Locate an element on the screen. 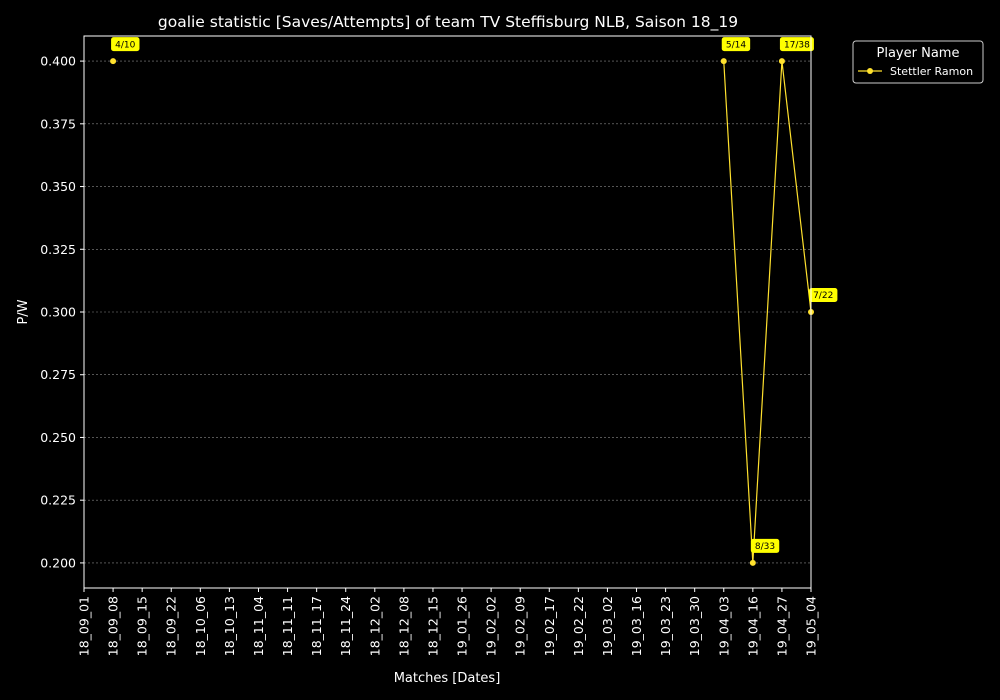  x-tick-label: 18_11_17 is located at coordinates (316, 626).